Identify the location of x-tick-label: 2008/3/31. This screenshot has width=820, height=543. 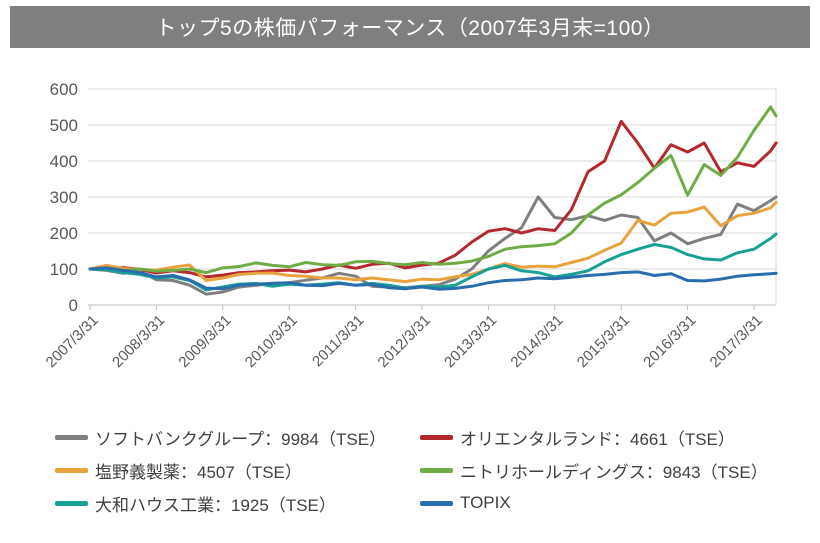
(138, 341).